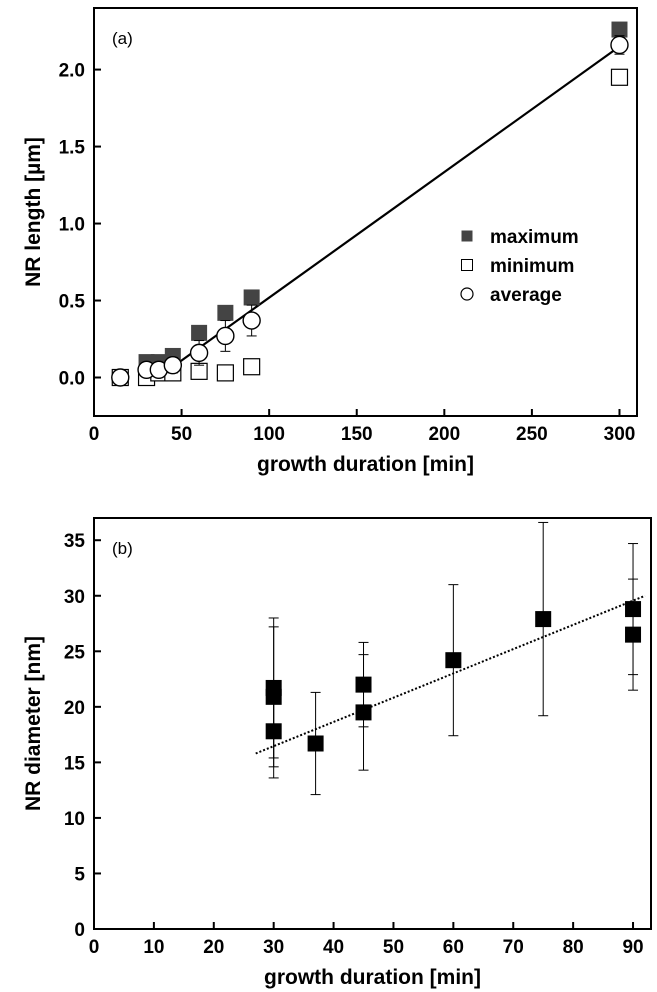 The width and height of the screenshot is (657, 992). Describe the element at coordinates (573, 947) in the screenshot. I see `x-tick-label: 80` at that location.